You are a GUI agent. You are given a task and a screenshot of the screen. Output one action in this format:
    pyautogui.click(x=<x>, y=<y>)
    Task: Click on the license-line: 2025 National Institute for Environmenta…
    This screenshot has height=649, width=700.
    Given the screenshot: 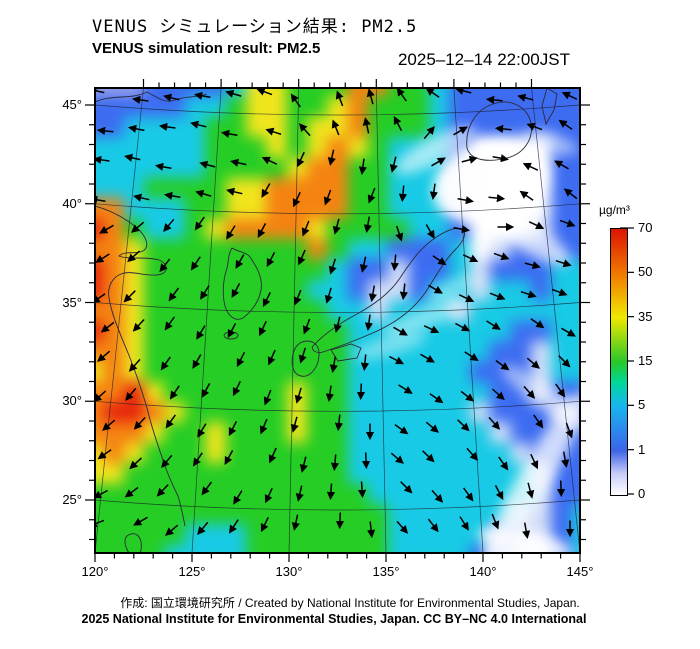 What is the action you would take?
    pyautogui.click(x=334, y=619)
    